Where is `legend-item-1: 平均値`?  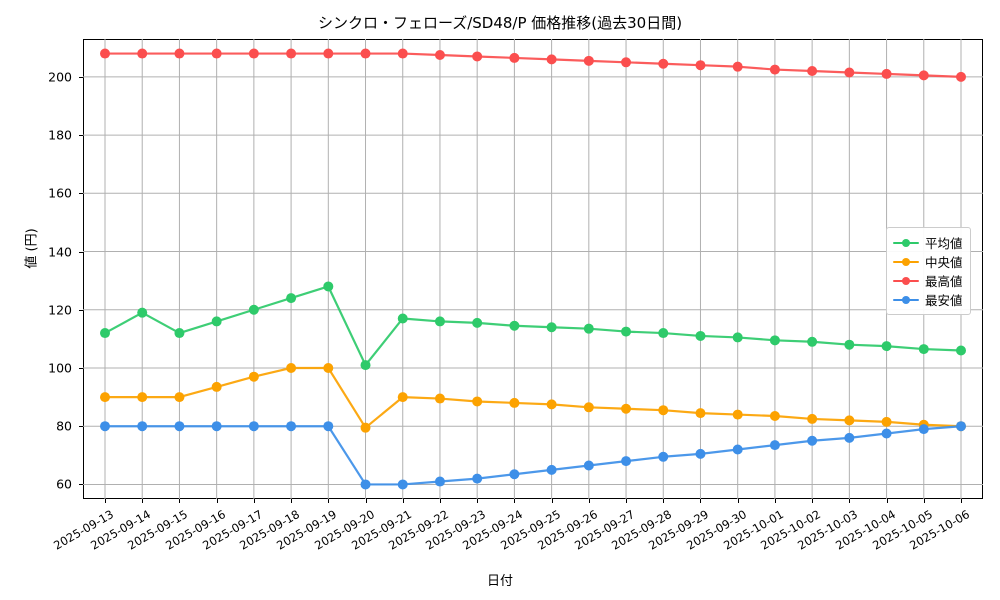 legend-item-1: 平均値 is located at coordinates (928, 242).